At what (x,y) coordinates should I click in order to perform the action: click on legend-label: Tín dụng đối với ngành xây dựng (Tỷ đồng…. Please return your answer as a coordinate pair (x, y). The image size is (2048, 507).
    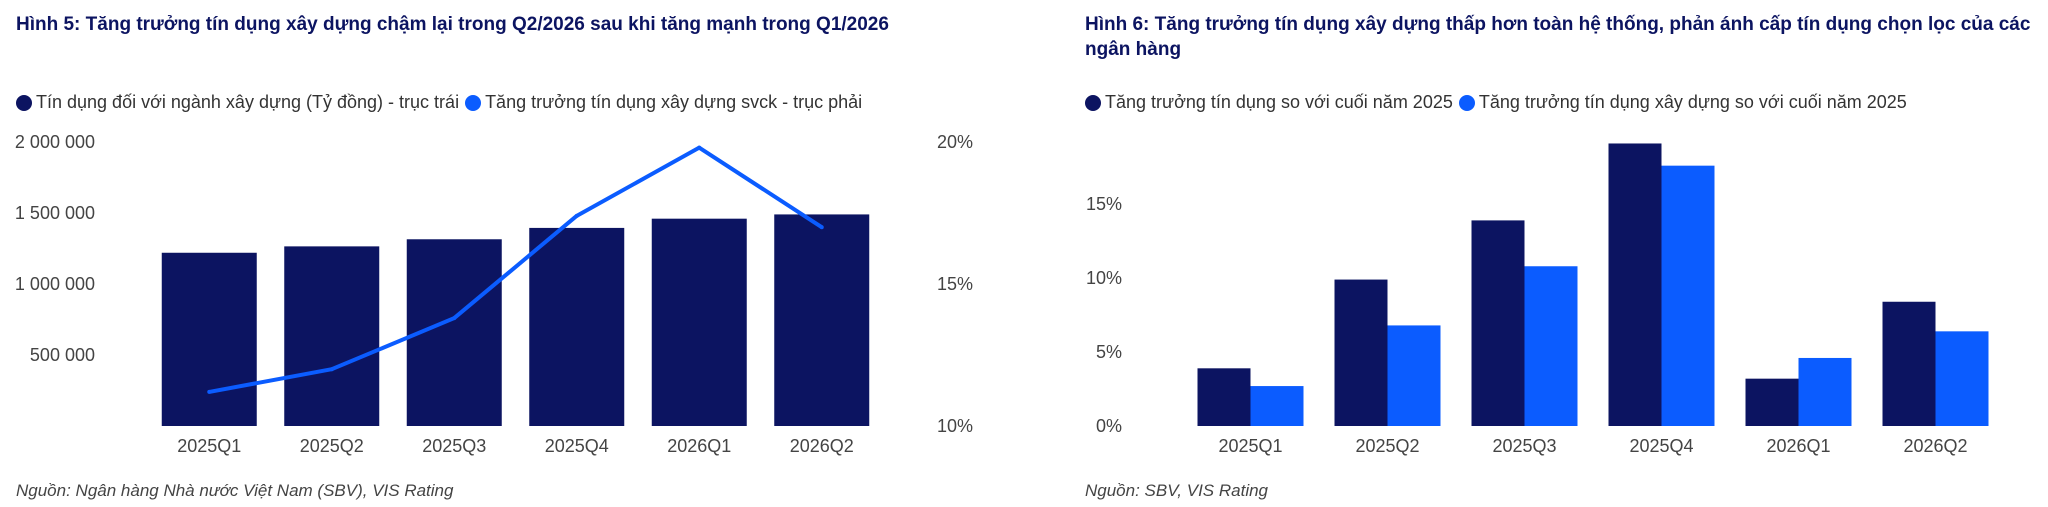
    Looking at the image, I should click on (248, 102).